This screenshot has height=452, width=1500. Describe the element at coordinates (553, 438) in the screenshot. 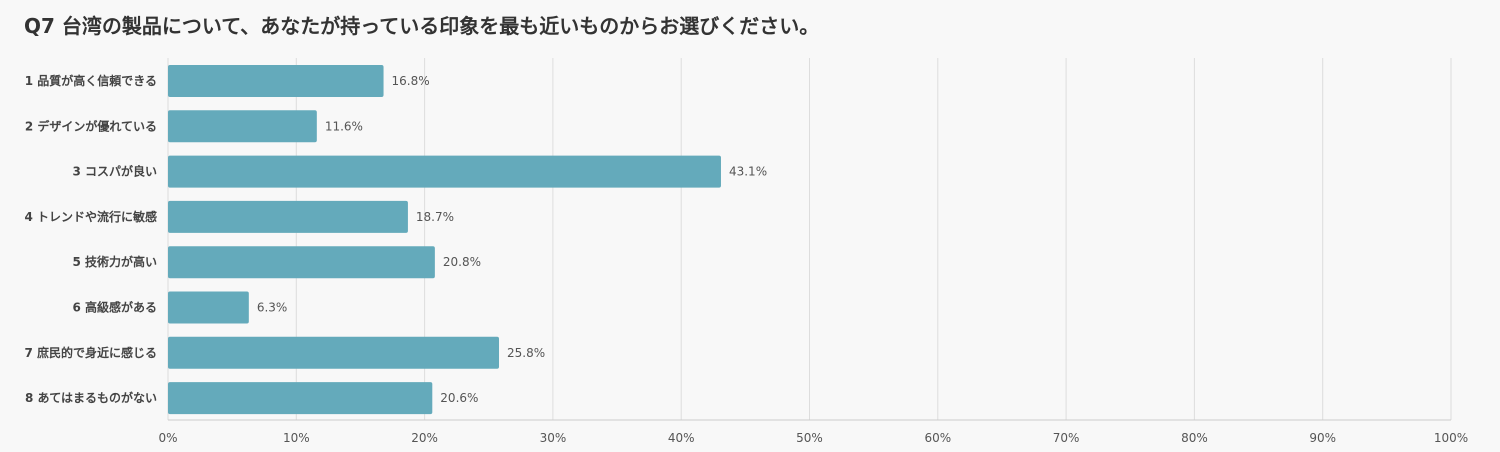

I see `x-tick-label: 30%` at that location.